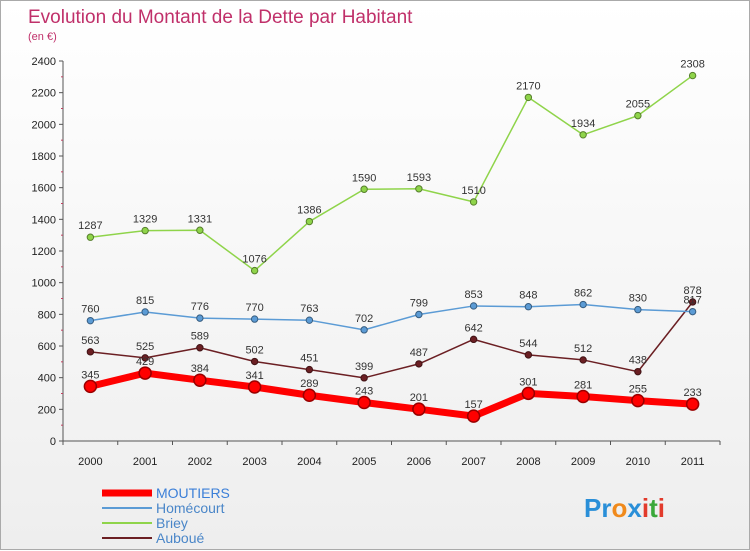 The width and height of the screenshot is (750, 551). What do you see at coordinates (193, 493) in the screenshot?
I see `legend-label: MOUTIERS` at bounding box center [193, 493].